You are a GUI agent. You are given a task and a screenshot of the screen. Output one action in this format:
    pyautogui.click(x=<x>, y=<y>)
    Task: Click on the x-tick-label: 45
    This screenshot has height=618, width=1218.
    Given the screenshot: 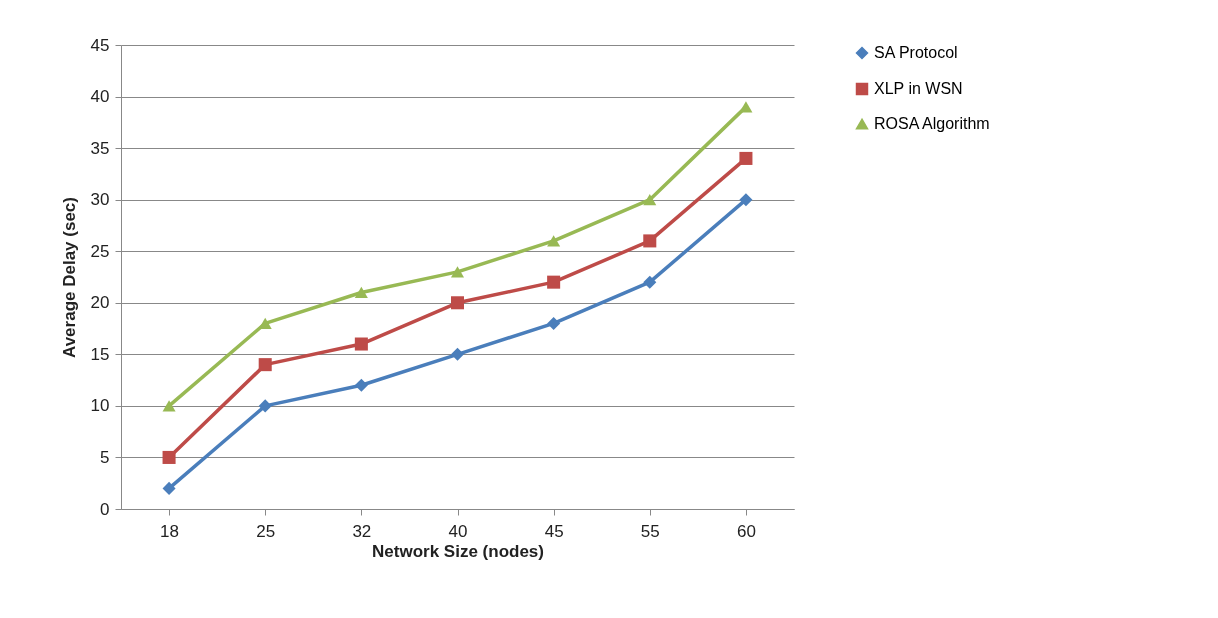 What is the action you would take?
    pyautogui.click(x=554, y=531)
    